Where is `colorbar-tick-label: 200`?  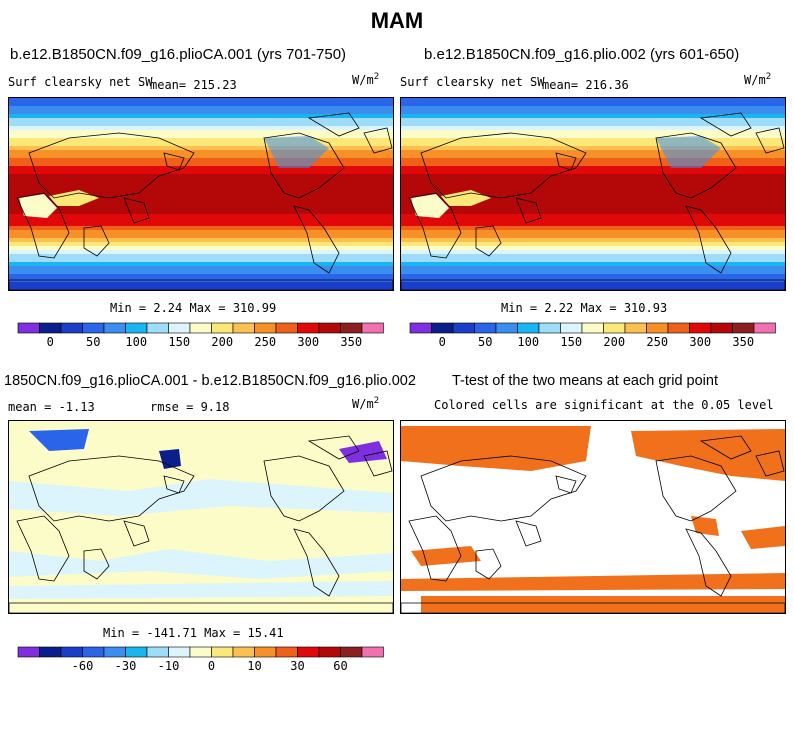 colorbar-tick-label: 200 is located at coordinates (614, 342).